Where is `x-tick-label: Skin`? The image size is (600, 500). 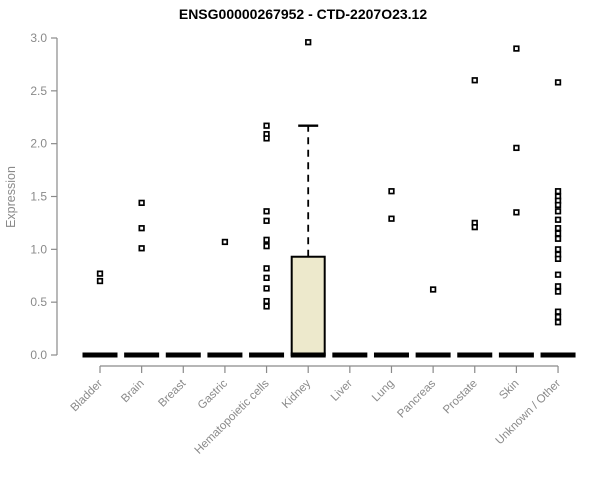
x-tick-label: Skin is located at coordinates (509, 390).